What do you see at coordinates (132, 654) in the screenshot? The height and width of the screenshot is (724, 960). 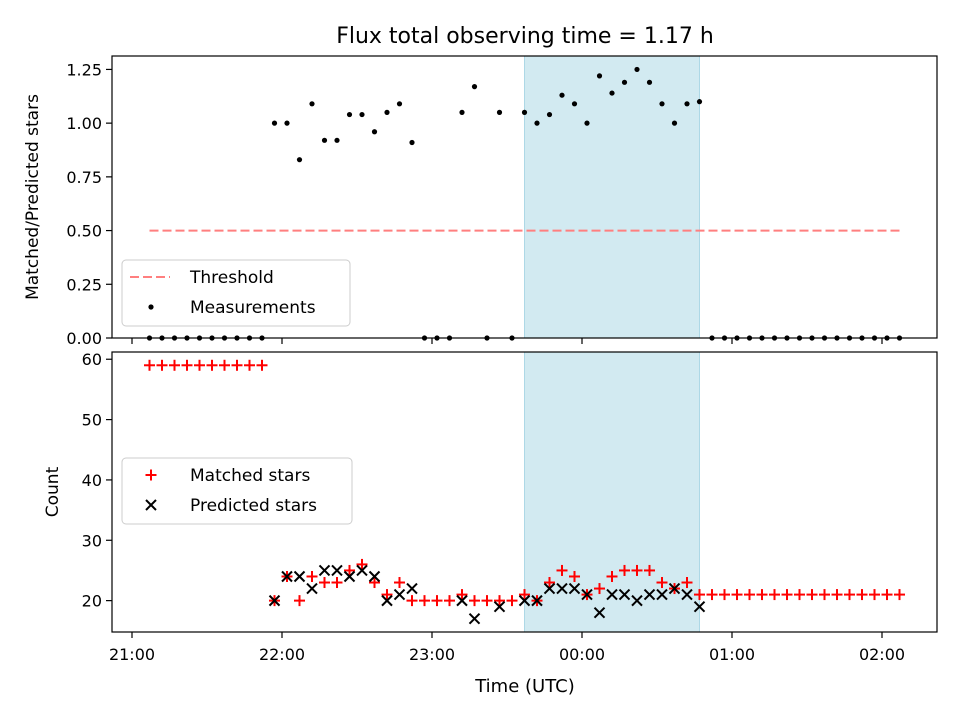 I see `x-tick-label: 21:00` at bounding box center [132, 654].